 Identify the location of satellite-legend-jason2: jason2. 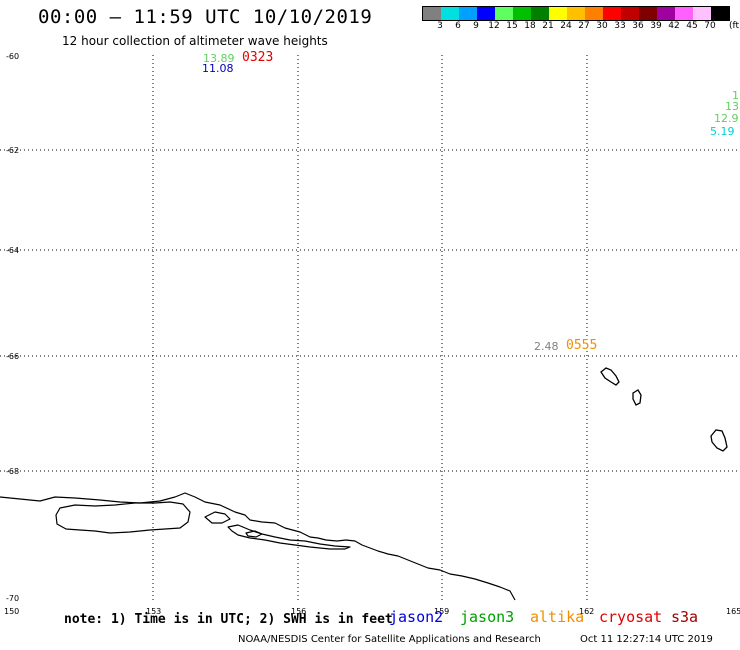
(416, 617).